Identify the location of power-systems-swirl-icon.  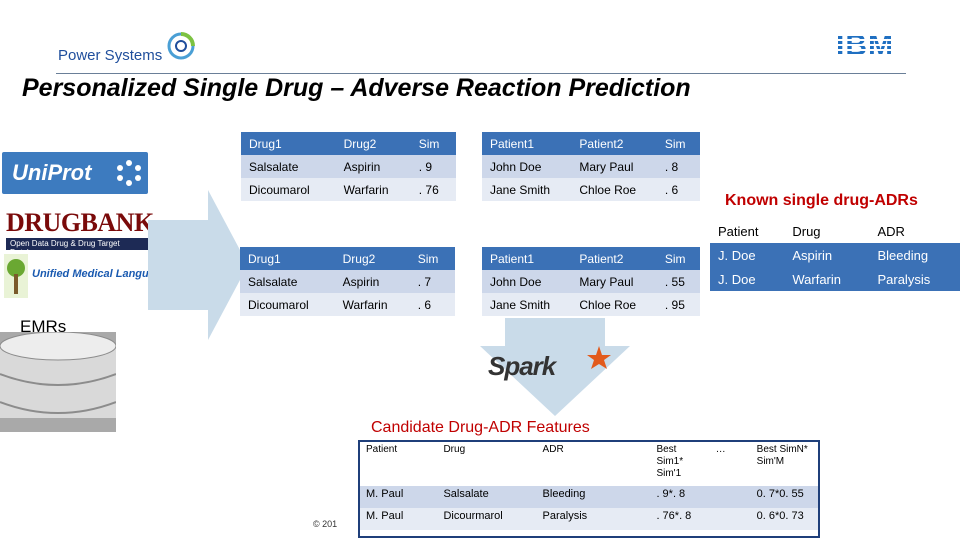
(181, 46).